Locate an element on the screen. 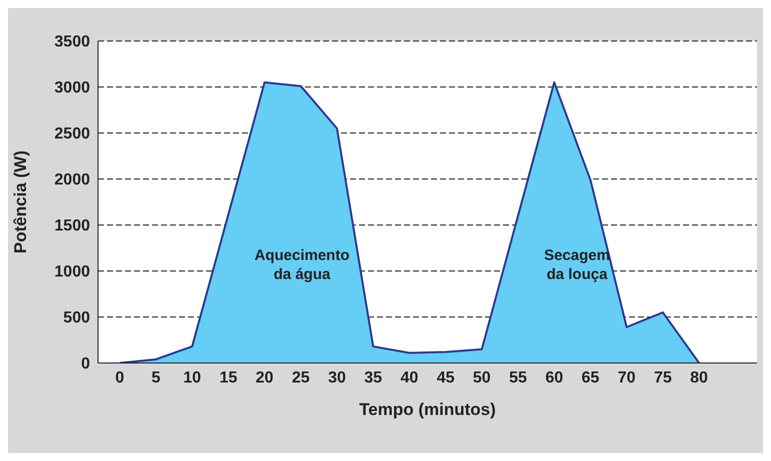 This screenshot has height=461, width=771. x-tick-label: 25 is located at coordinates (301, 377).